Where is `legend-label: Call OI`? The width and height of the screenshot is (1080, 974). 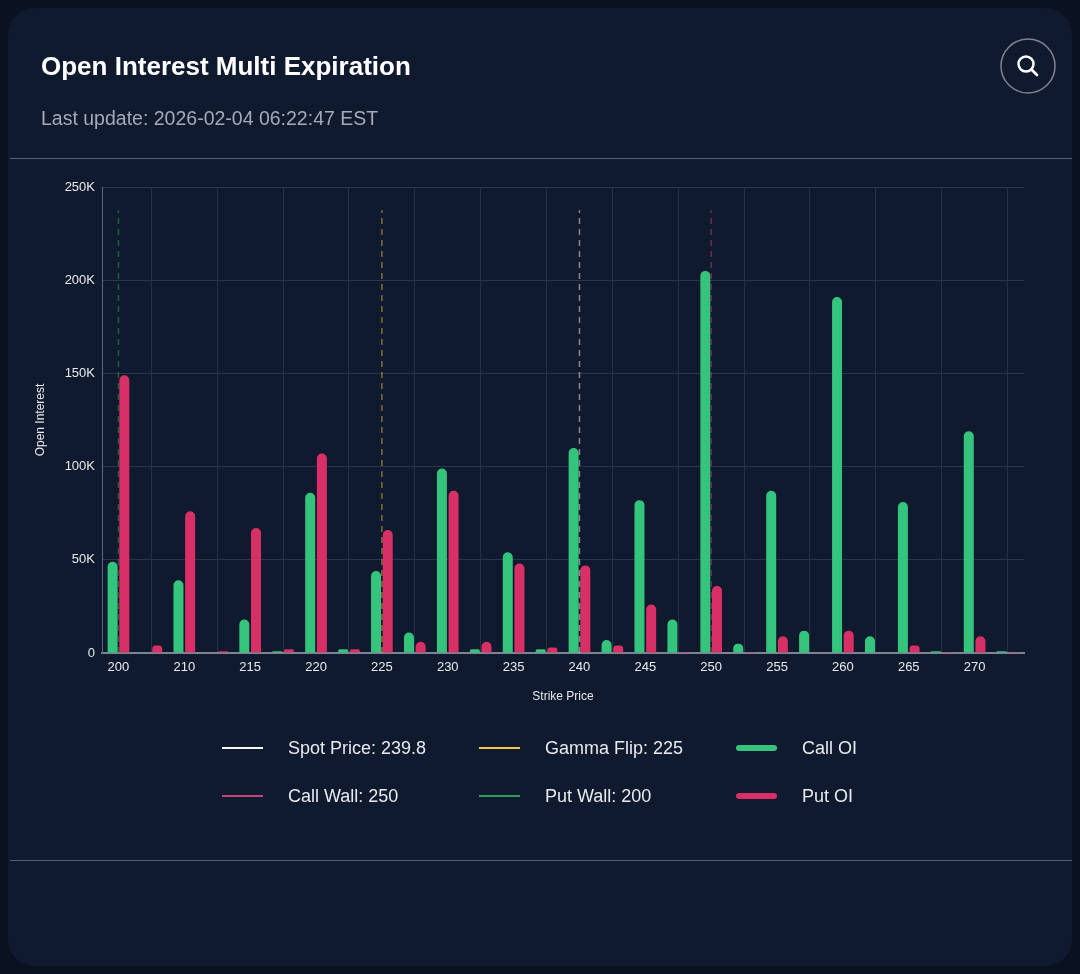
legend-label: Call OI is located at coordinates (830, 748).